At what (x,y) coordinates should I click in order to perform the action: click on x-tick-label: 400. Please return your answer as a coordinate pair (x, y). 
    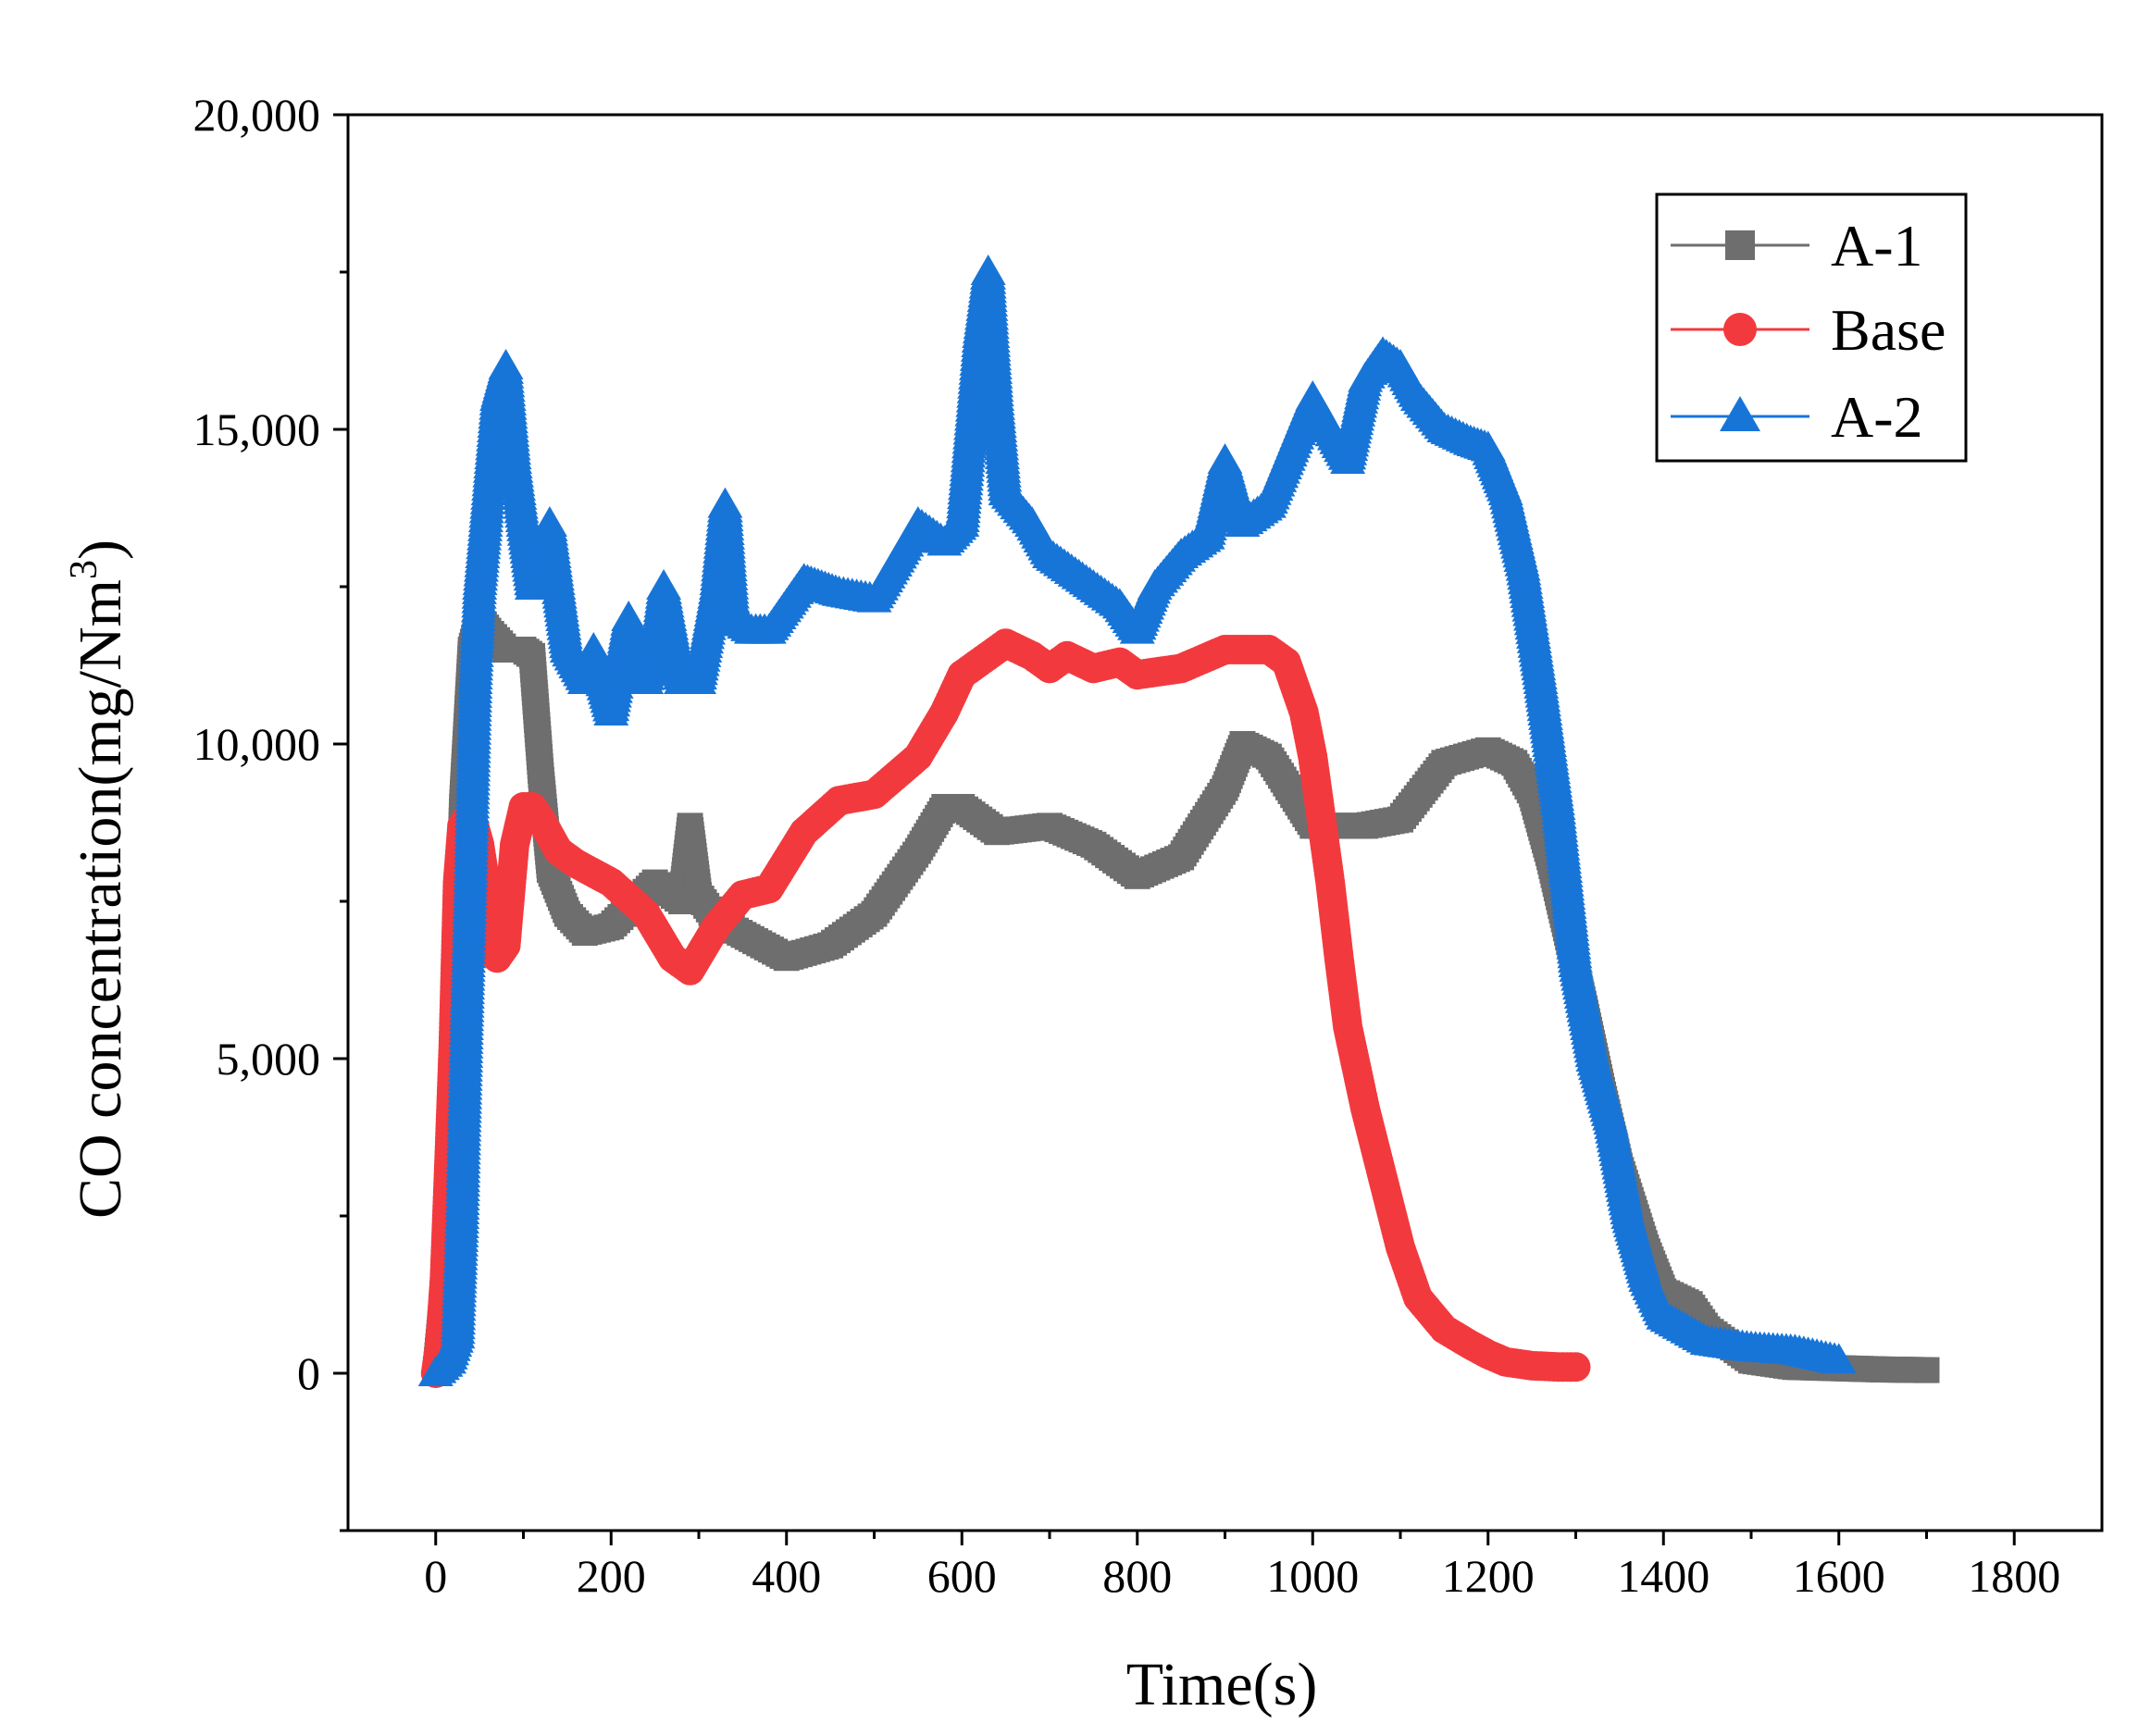
    Looking at the image, I should click on (786, 1576).